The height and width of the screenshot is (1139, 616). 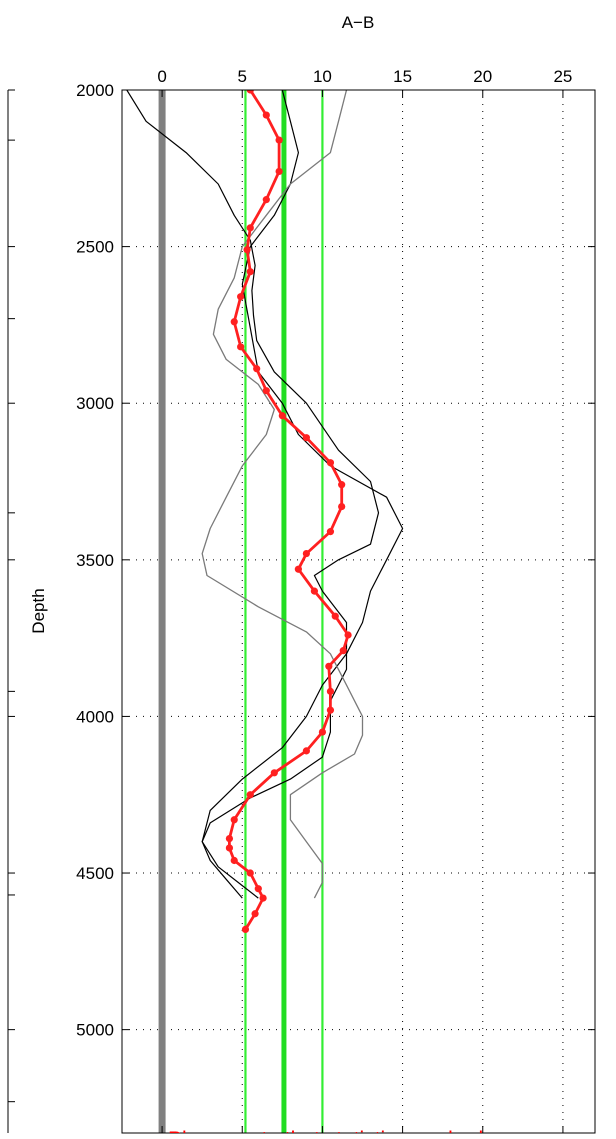 What do you see at coordinates (95, 716) in the screenshot?
I see `y-tick-label: 4000` at bounding box center [95, 716].